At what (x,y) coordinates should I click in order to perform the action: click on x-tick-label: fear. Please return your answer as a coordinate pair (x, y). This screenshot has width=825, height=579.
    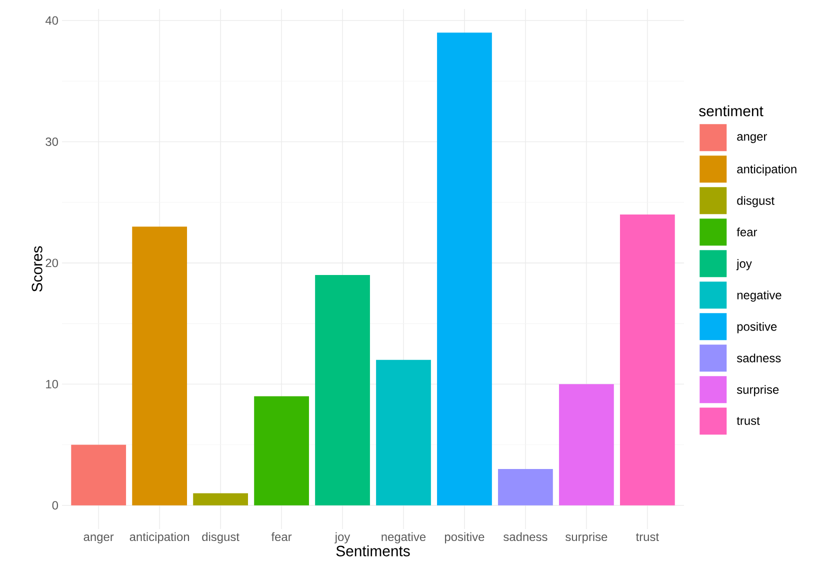
    Looking at the image, I should click on (281, 537).